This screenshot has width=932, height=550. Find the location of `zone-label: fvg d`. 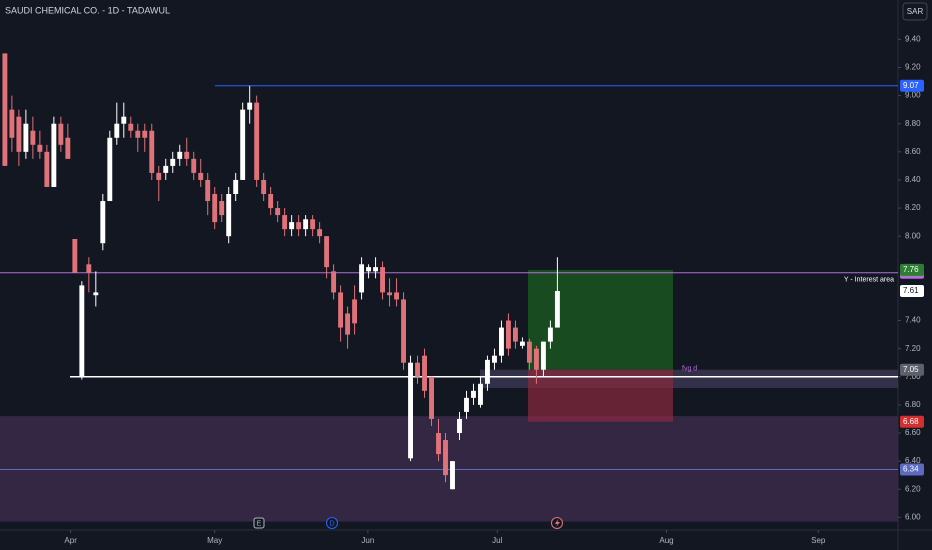

zone-label: fvg d is located at coordinates (689, 369).